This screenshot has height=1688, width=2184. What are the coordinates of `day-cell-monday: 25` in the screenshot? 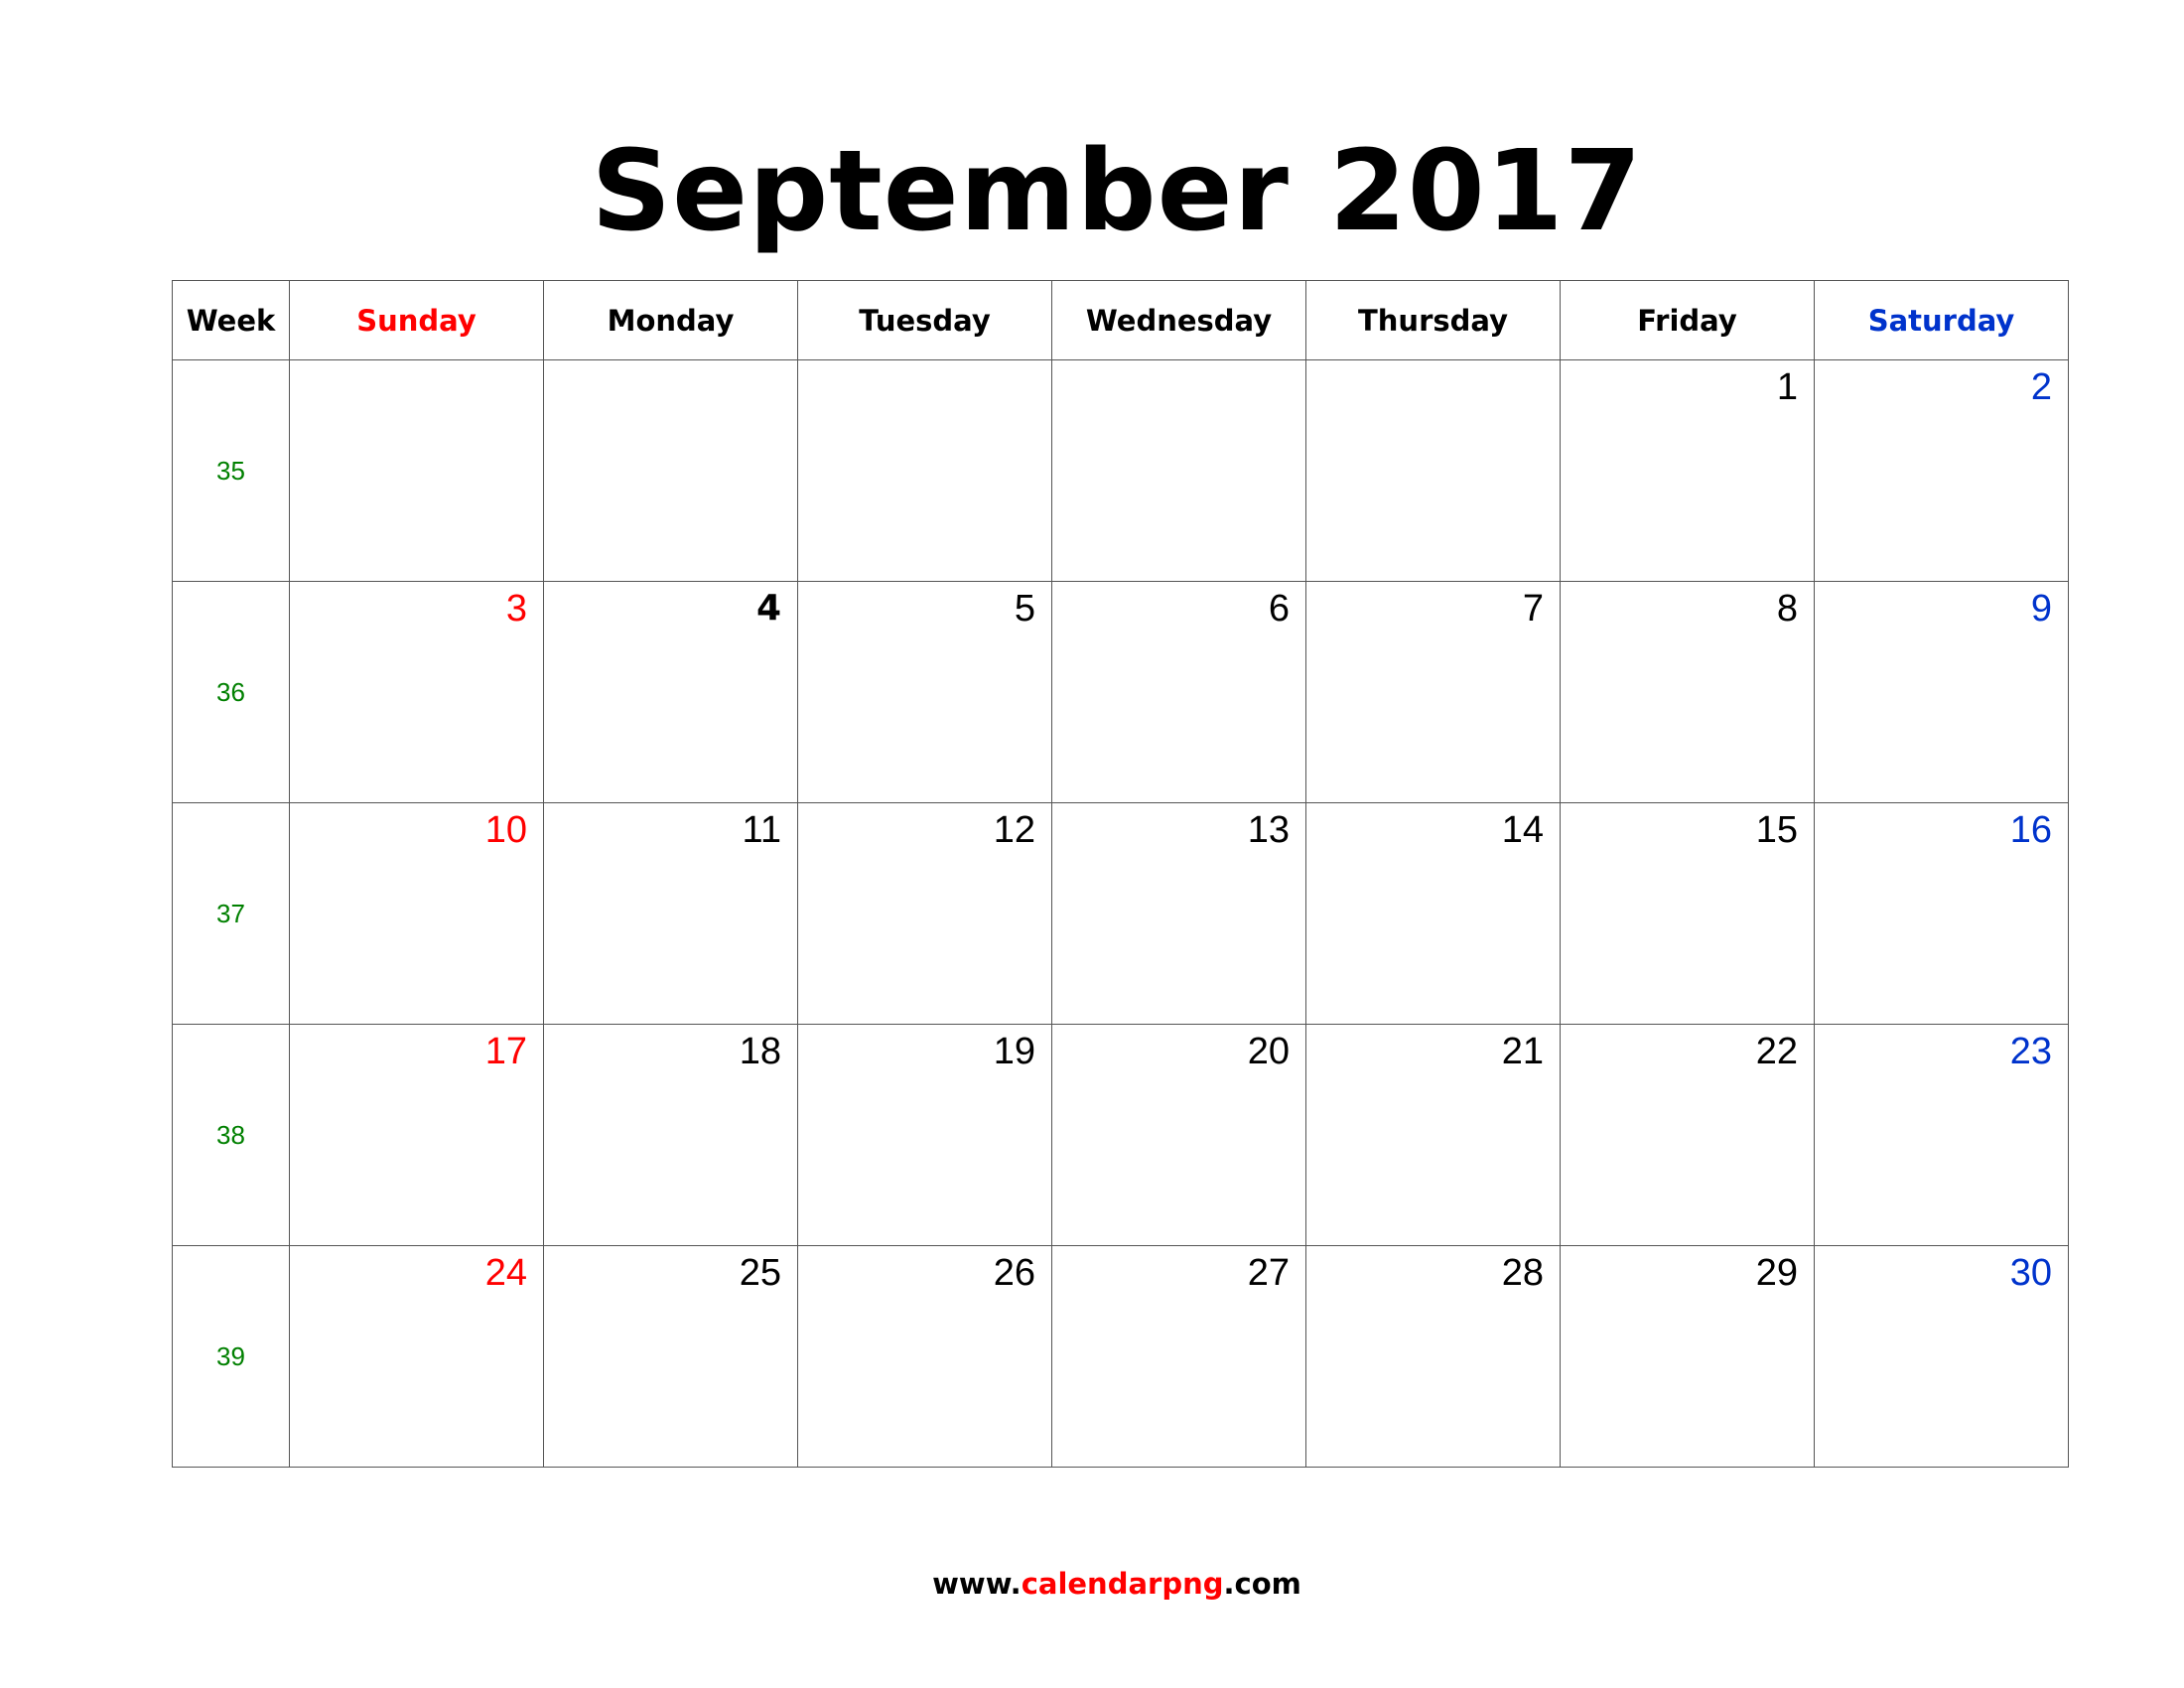 It's located at (670, 1356).